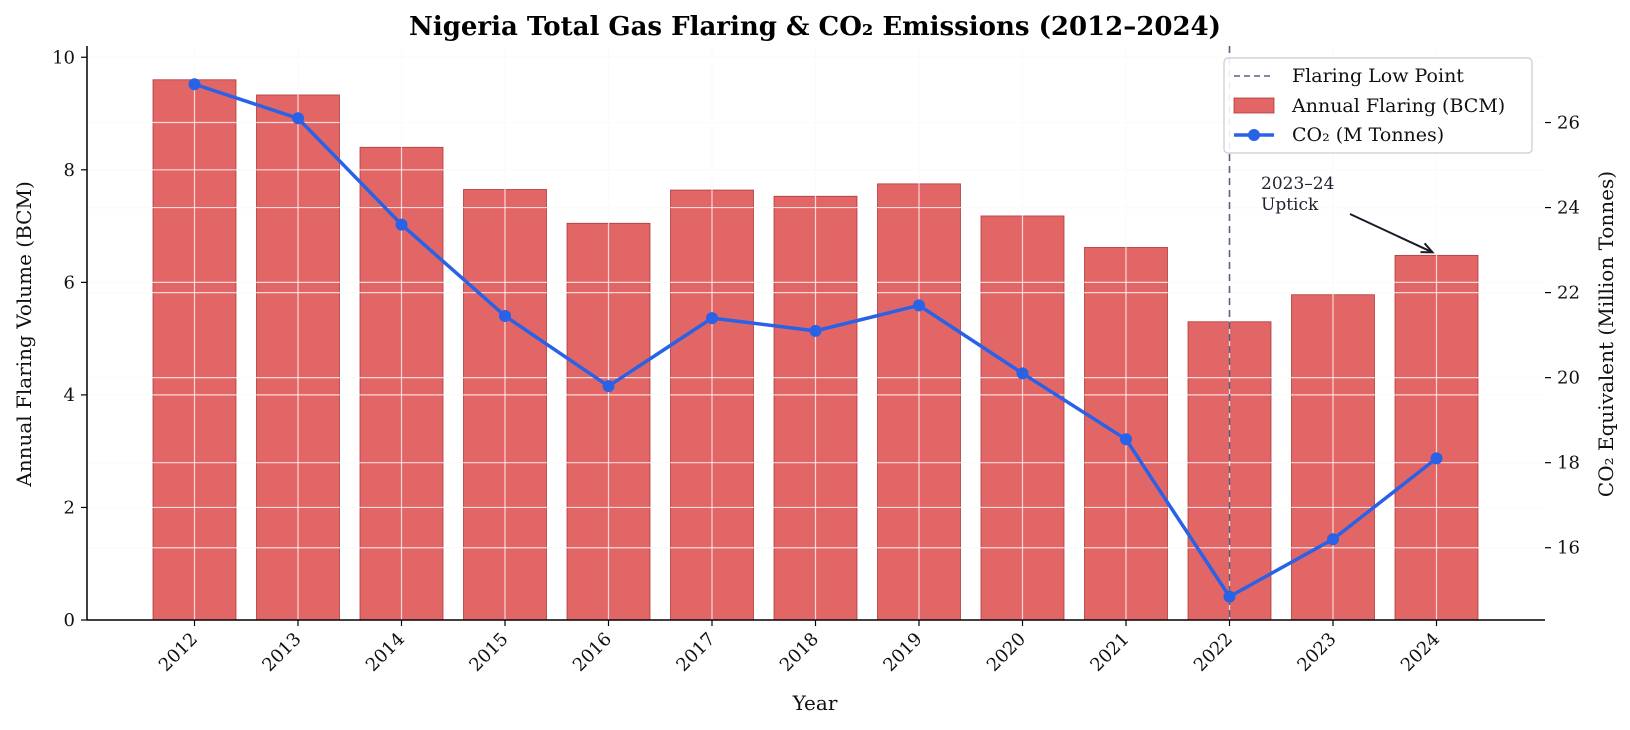 Image resolution: width=1630 pixels, height=730 pixels. Describe the element at coordinates (1229, 596) in the screenshot. I see `co2-point-2022` at that location.